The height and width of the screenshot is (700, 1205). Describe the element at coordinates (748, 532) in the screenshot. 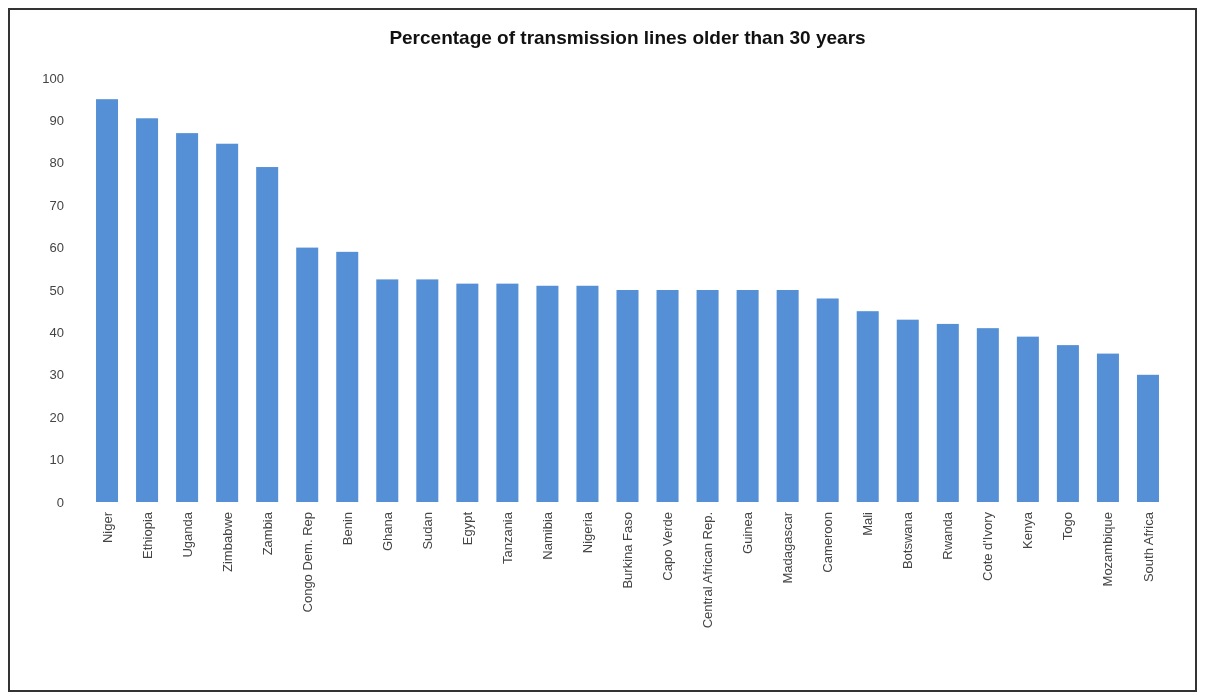

I see `x-tick-label: Guinea` at that location.